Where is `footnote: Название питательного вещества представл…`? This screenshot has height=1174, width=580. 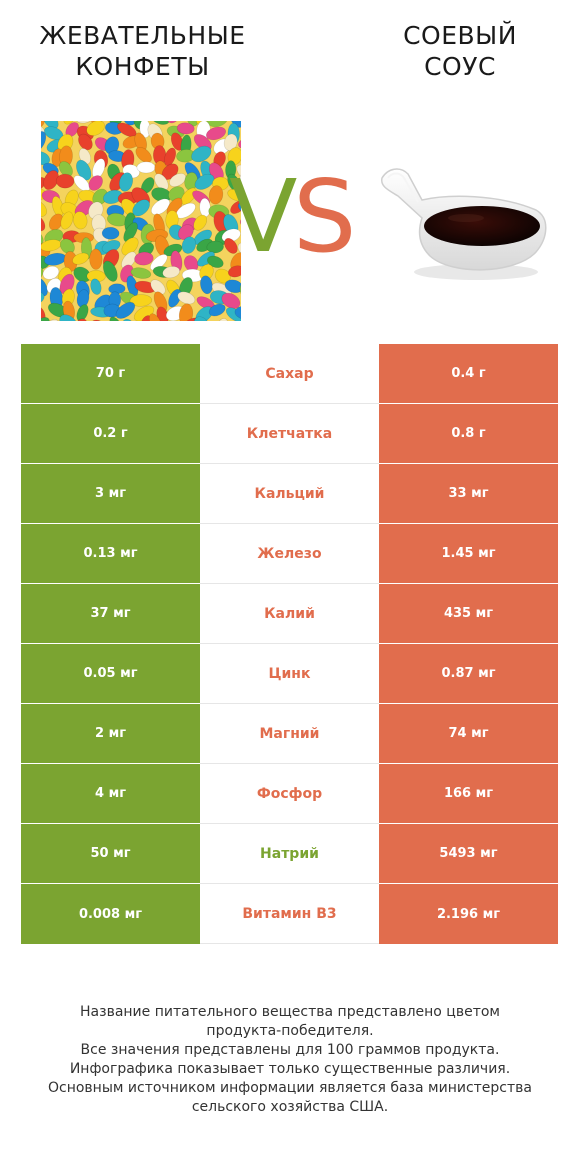
footnote: Название питательного вещества представл… is located at coordinates (290, 1060).